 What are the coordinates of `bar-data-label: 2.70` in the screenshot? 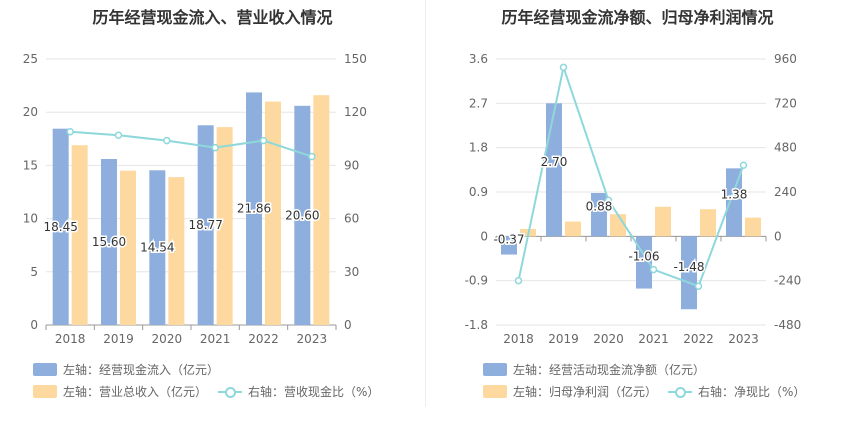 It's located at (554, 162).